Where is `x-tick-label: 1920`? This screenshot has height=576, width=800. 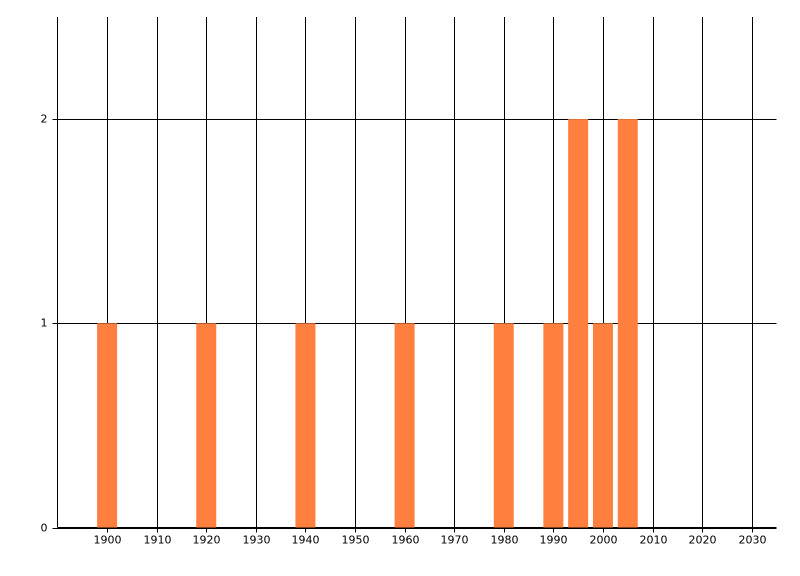
x-tick-label: 1920 is located at coordinates (207, 540).